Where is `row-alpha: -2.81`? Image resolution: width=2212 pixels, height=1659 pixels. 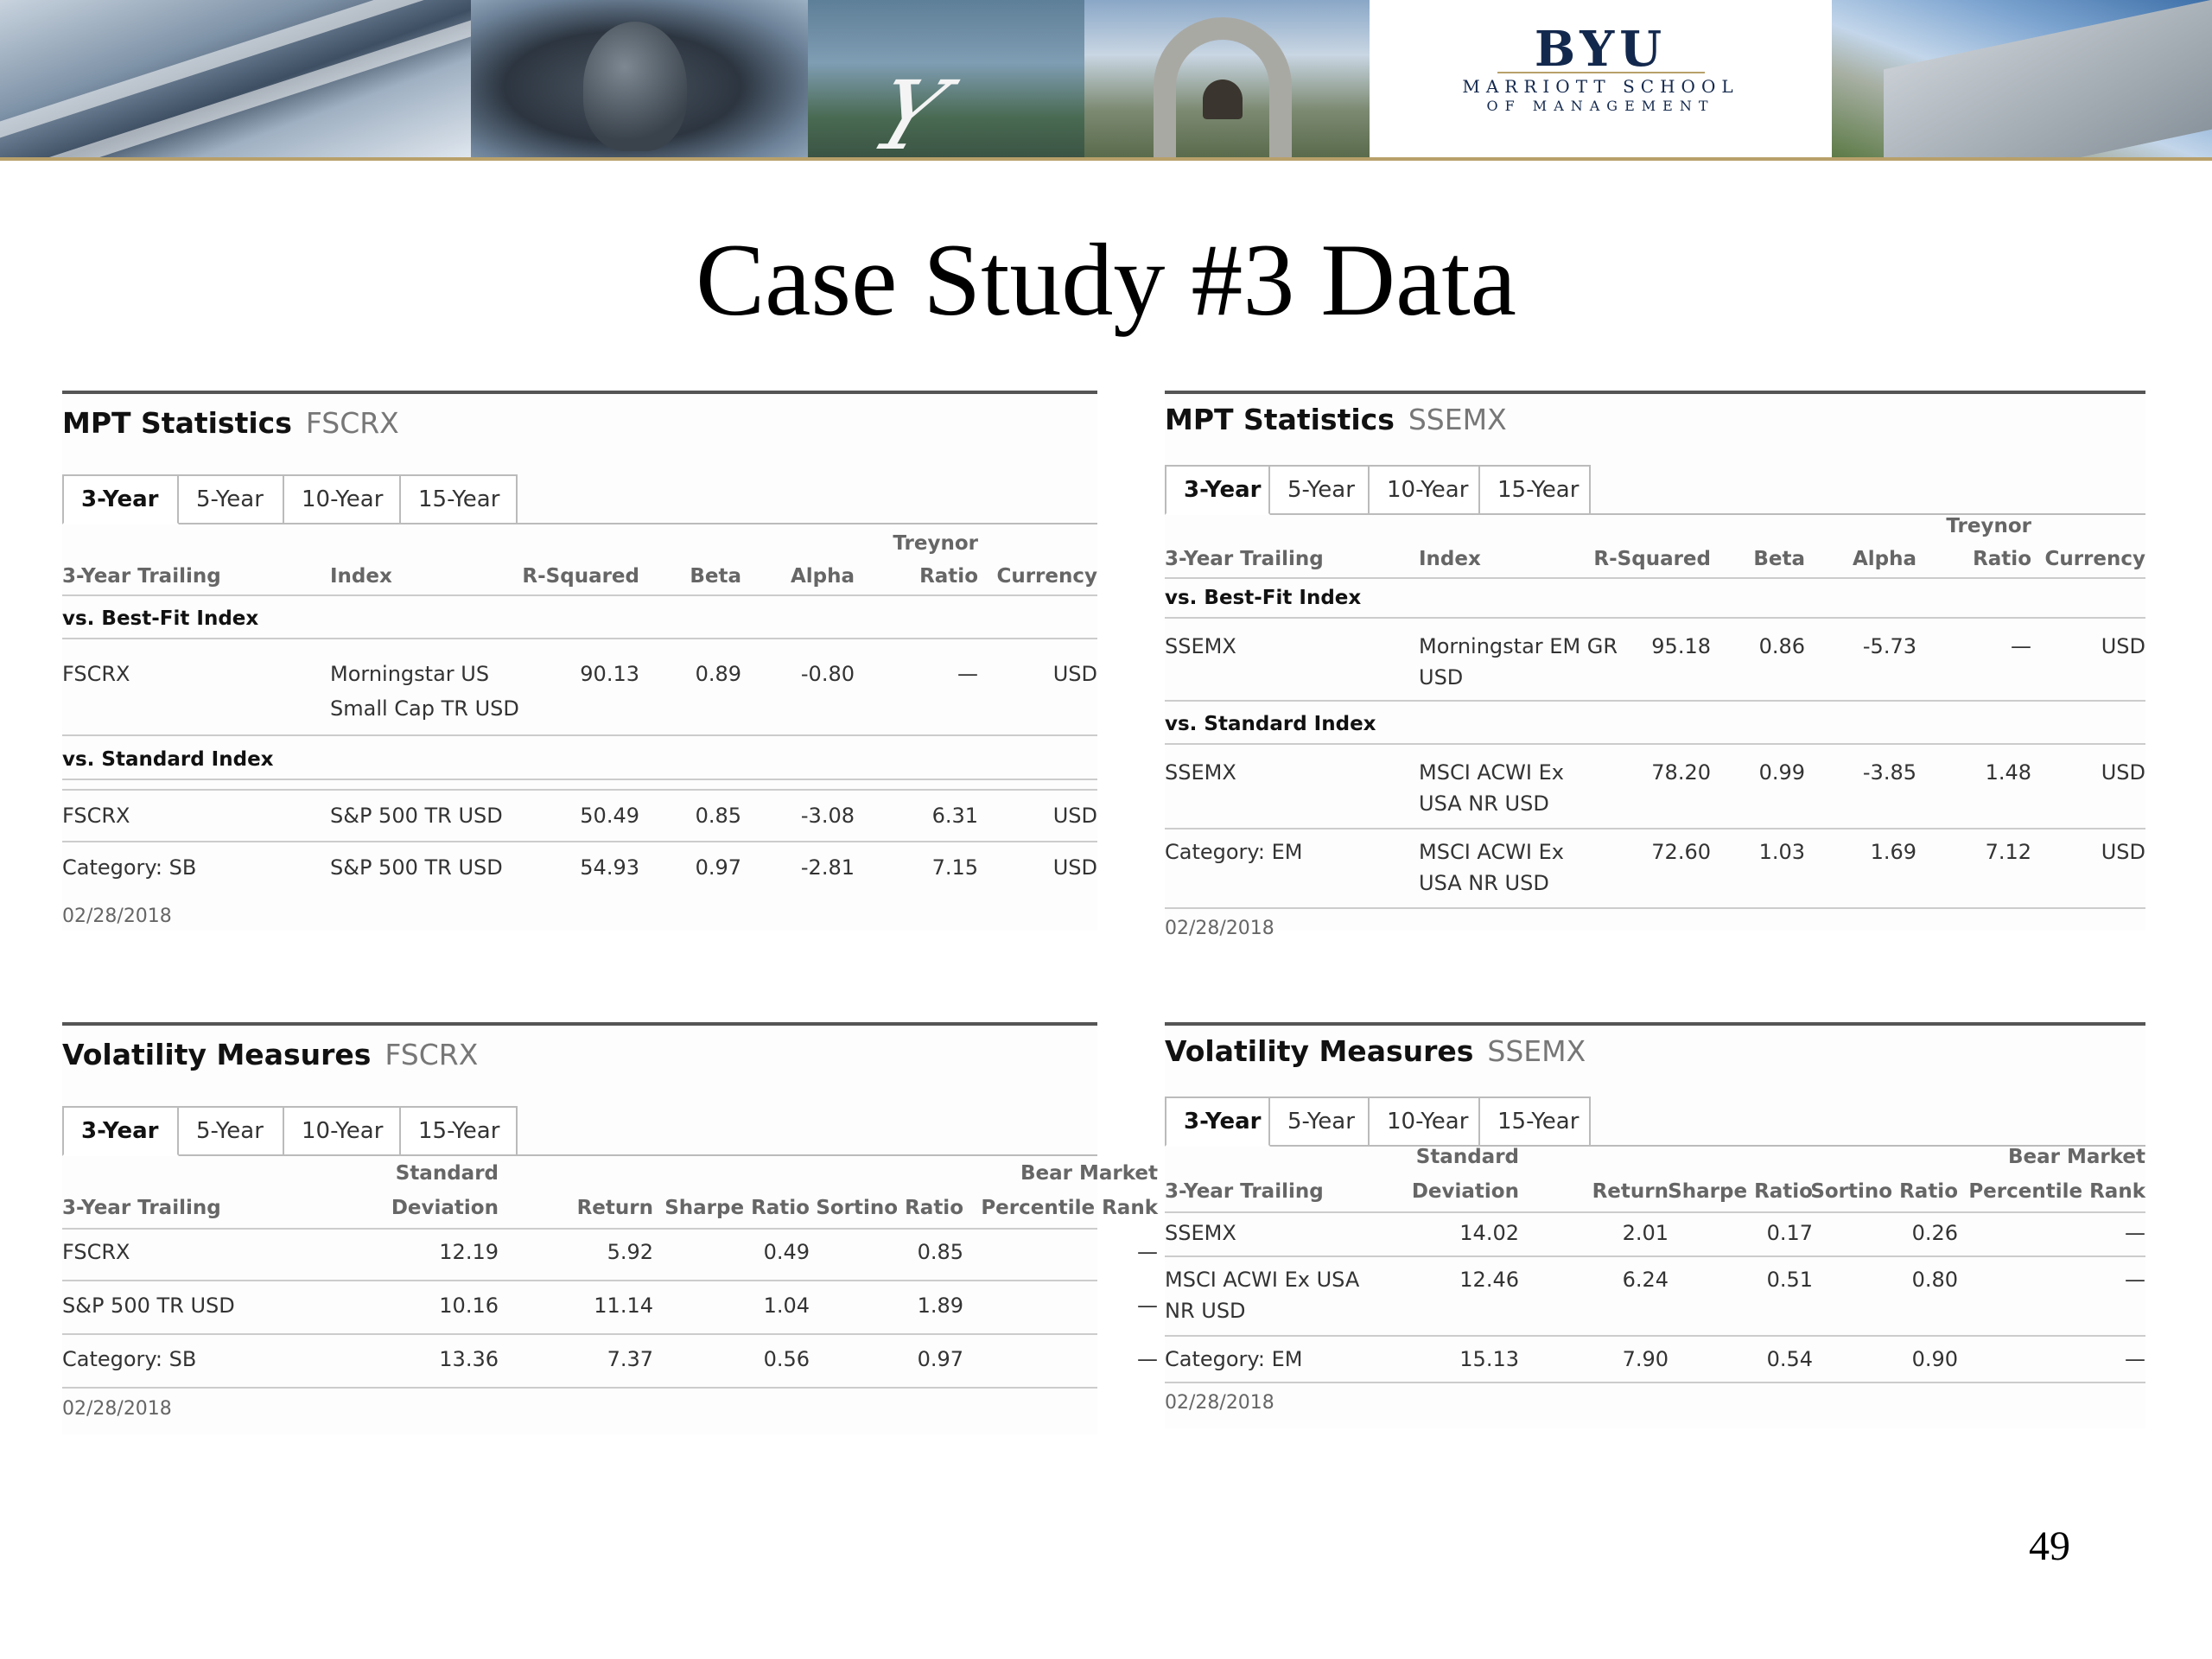
row-alpha: -2.81 is located at coordinates (827, 867).